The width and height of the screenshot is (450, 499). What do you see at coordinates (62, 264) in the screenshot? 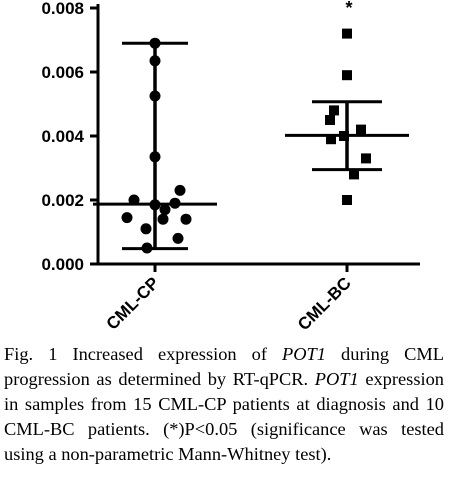
I see `y-tick-label: 0.000` at bounding box center [62, 264].